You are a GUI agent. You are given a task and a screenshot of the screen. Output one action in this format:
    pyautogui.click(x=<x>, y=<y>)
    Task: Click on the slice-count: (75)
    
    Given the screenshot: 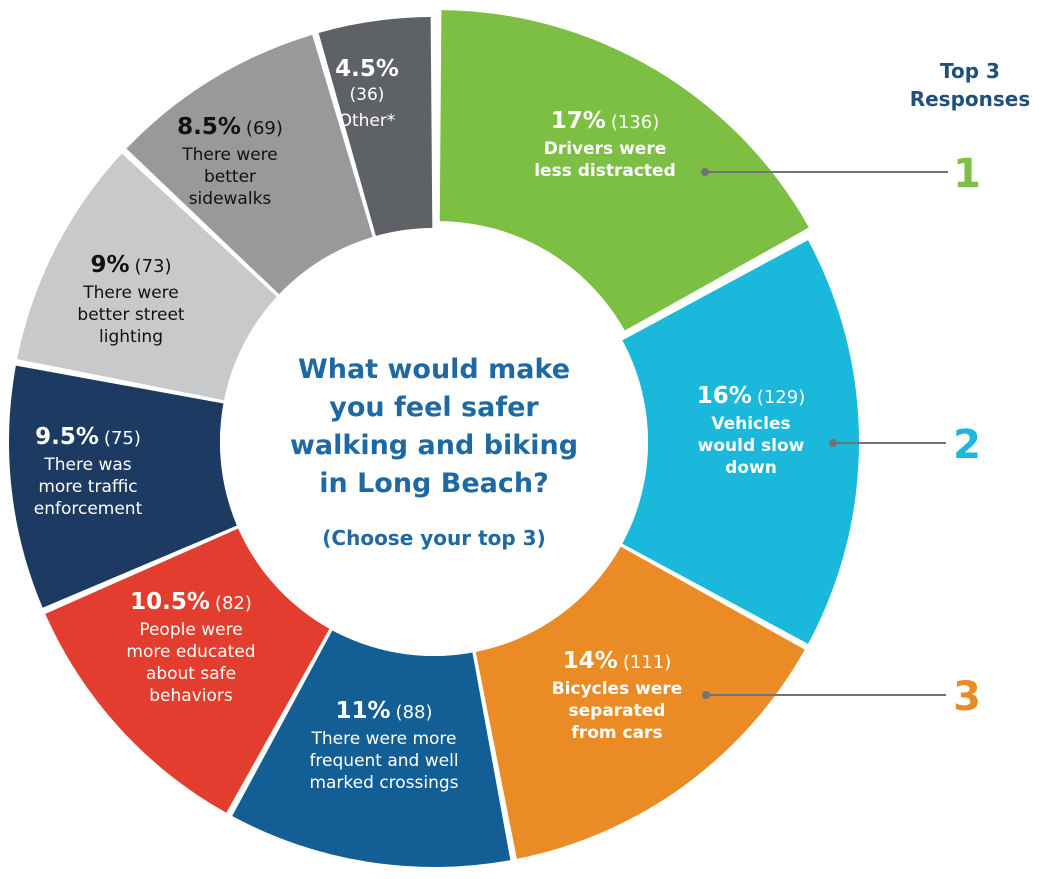 What is the action you would take?
    pyautogui.click(x=122, y=438)
    